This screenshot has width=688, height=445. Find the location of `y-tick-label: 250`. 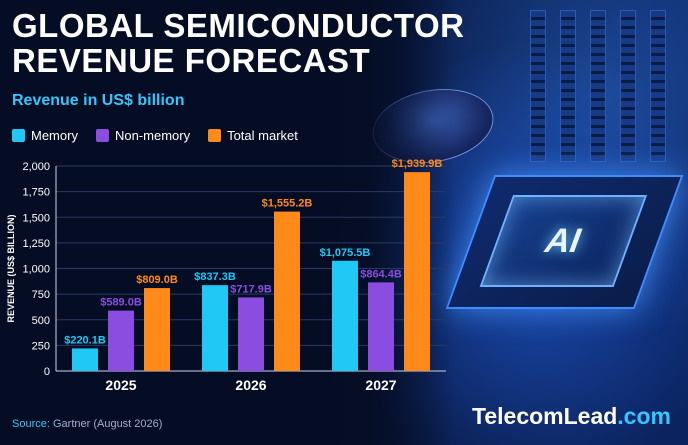

y-tick-label: 250 is located at coordinates (41, 346).